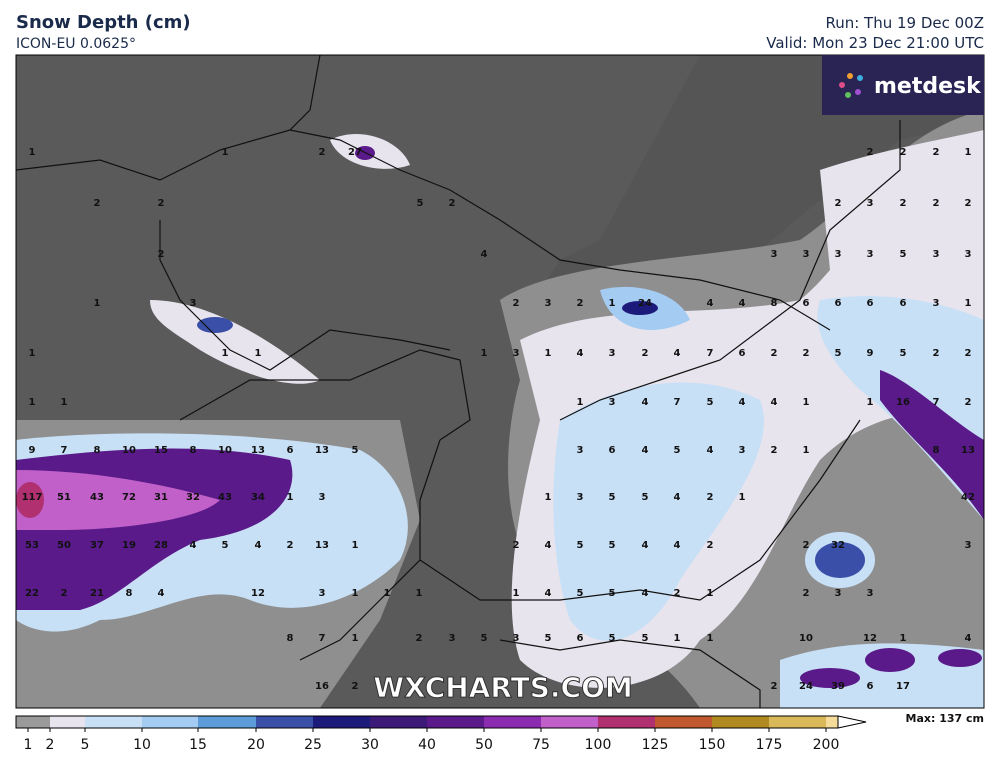  Describe the element at coordinates (851, 85) in the screenshot. I see `logo-icon` at that location.